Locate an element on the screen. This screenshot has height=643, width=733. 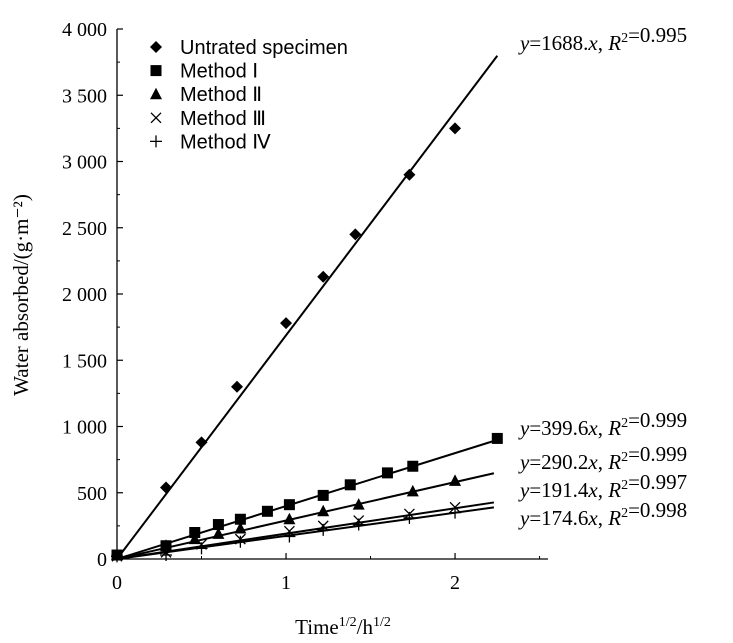
y-tick-label: 4 000 is located at coordinates (84, 30).